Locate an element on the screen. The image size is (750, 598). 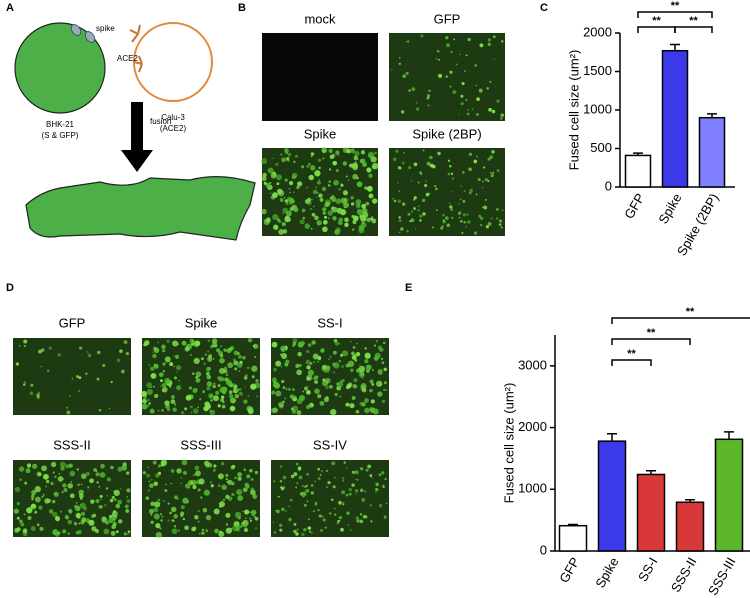
diagram-label: (ACE2) is located at coordinates (173, 128).